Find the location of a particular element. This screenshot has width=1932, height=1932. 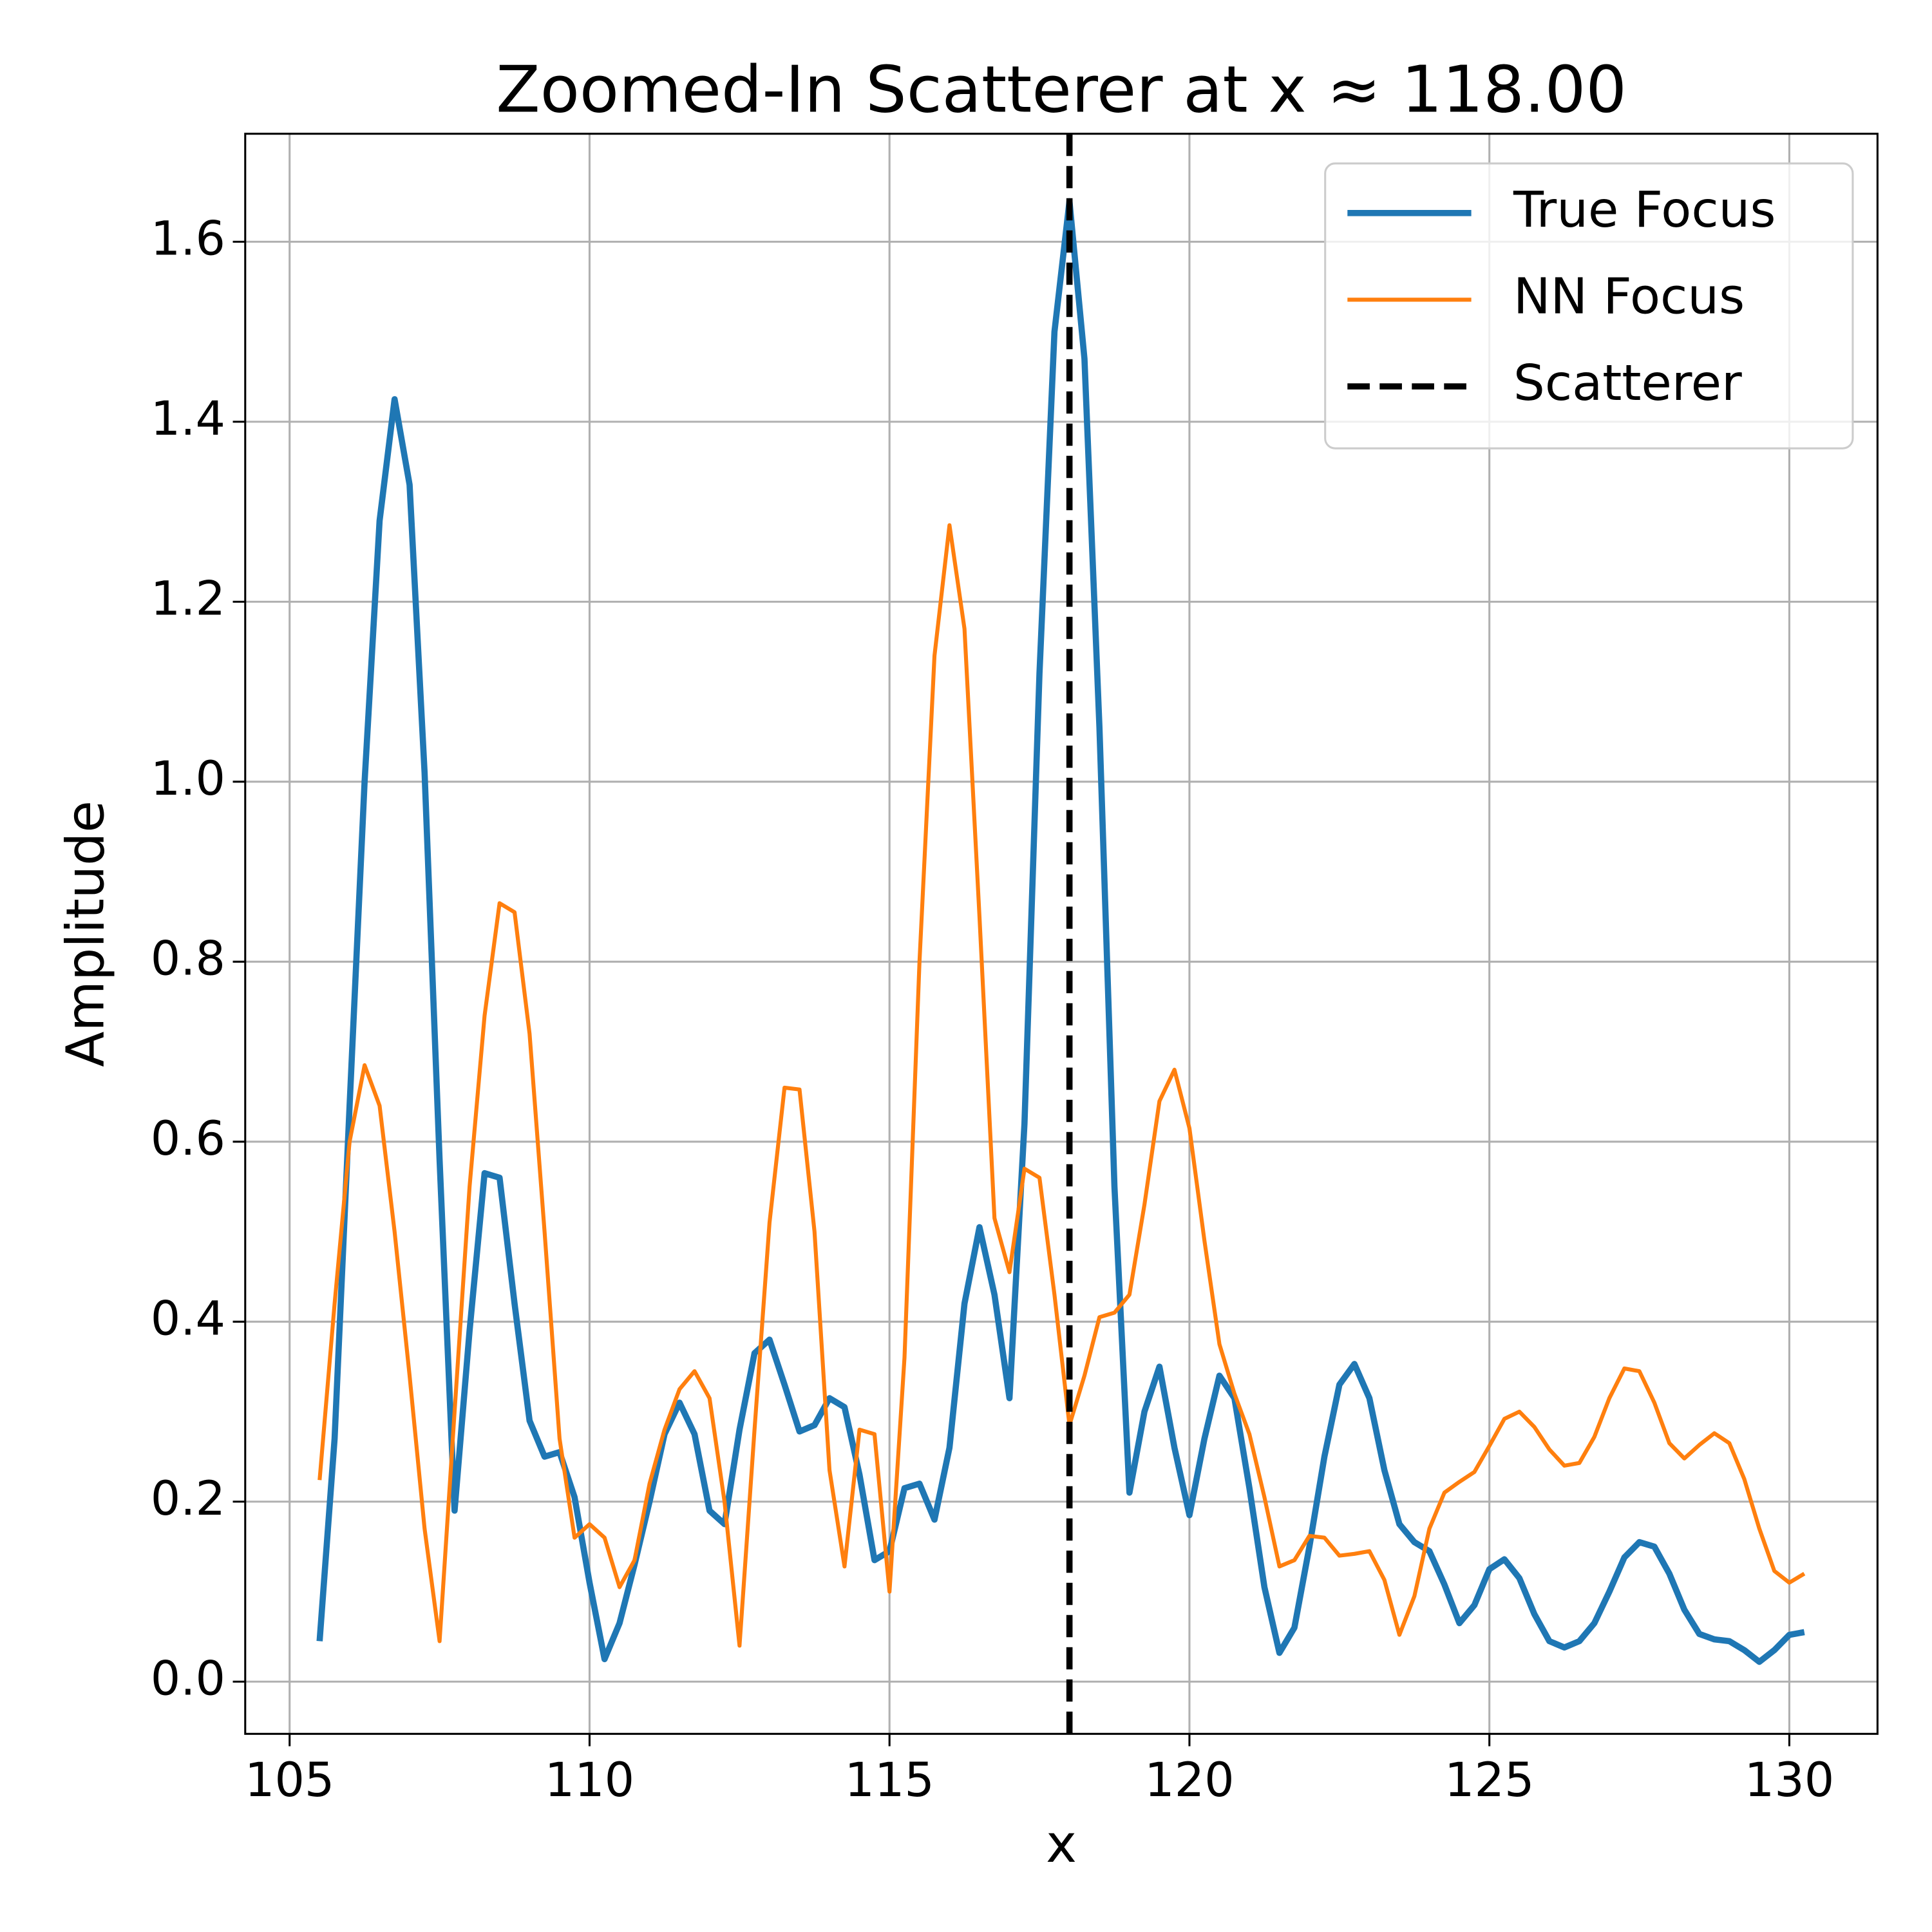

x-tick-label: 105 is located at coordinates (289, 1781).